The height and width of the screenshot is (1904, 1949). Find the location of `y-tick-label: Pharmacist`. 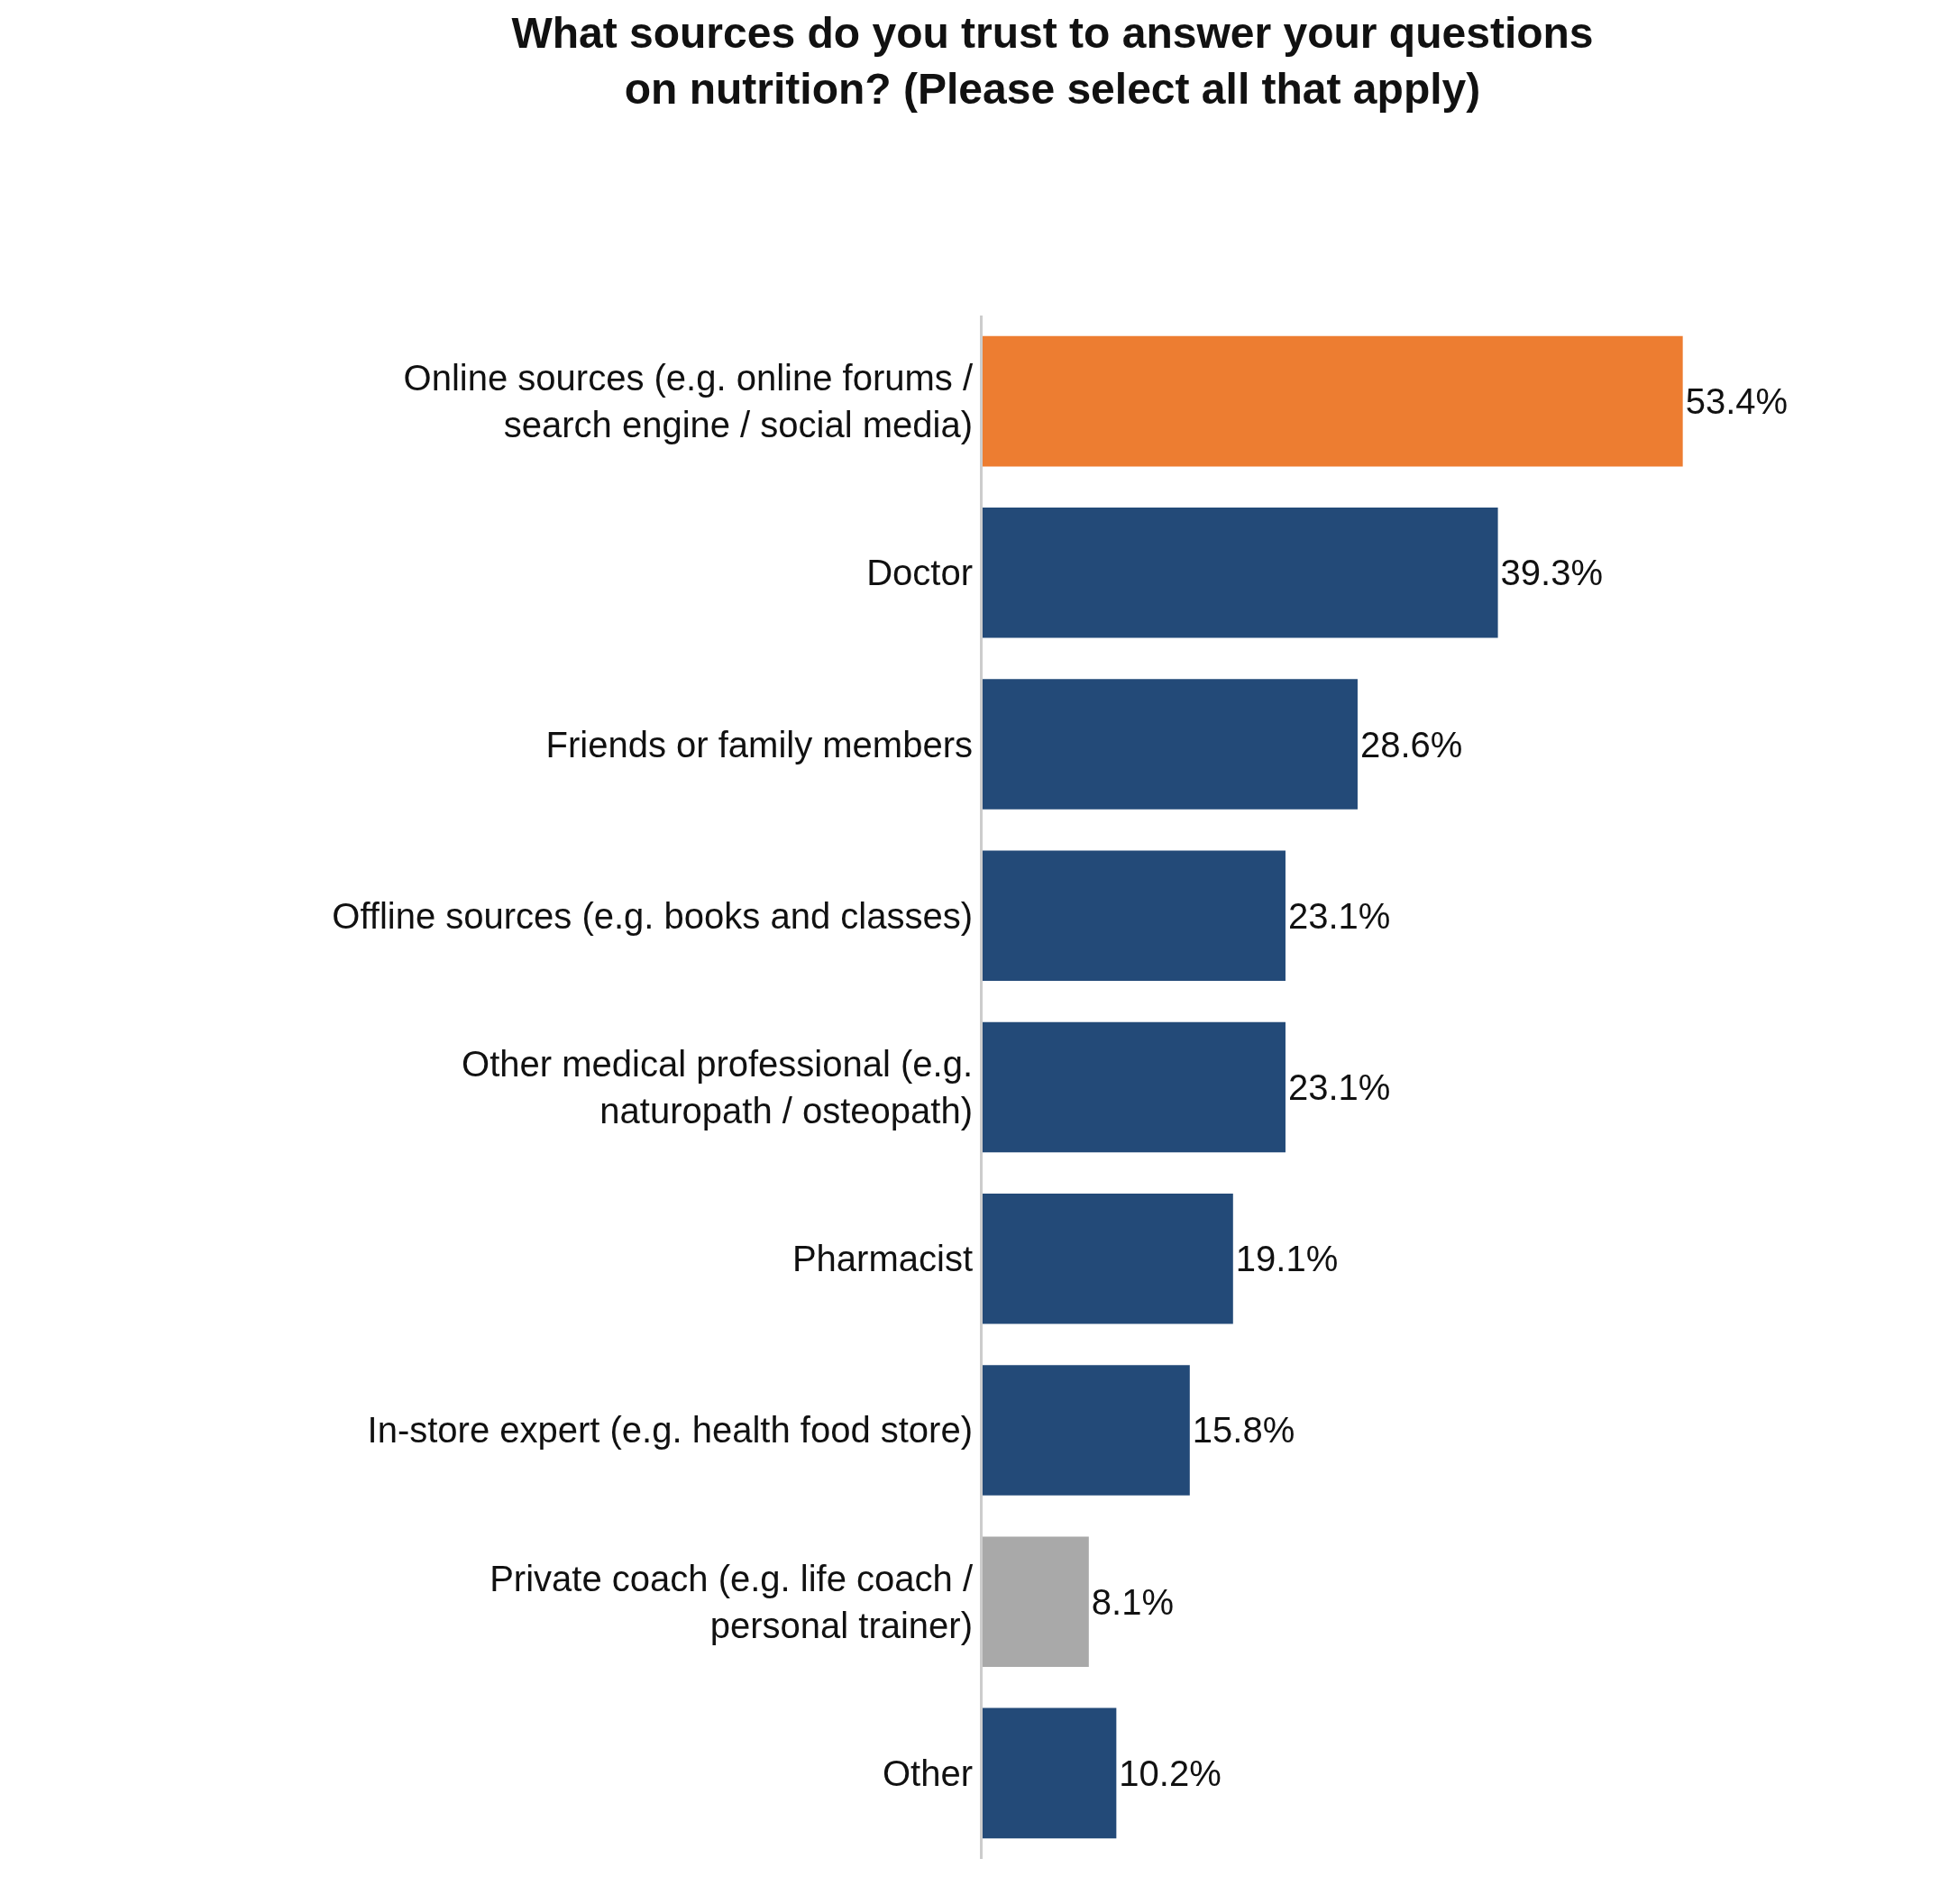

y-tick-label: Pharmacist is located at coordinates (882, 1259).